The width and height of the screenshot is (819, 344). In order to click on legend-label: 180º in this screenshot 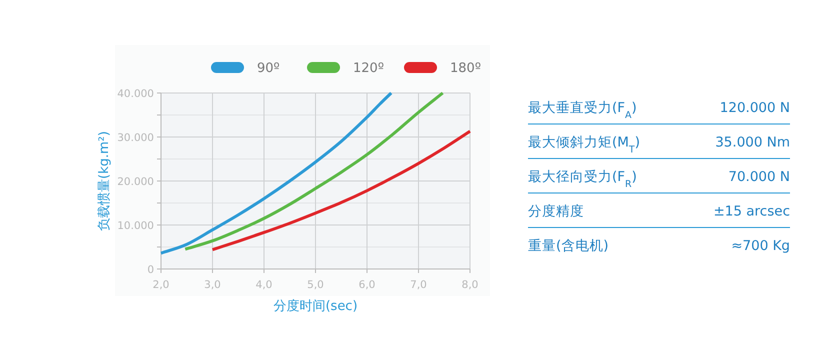, I will do `click(465, 68)`.